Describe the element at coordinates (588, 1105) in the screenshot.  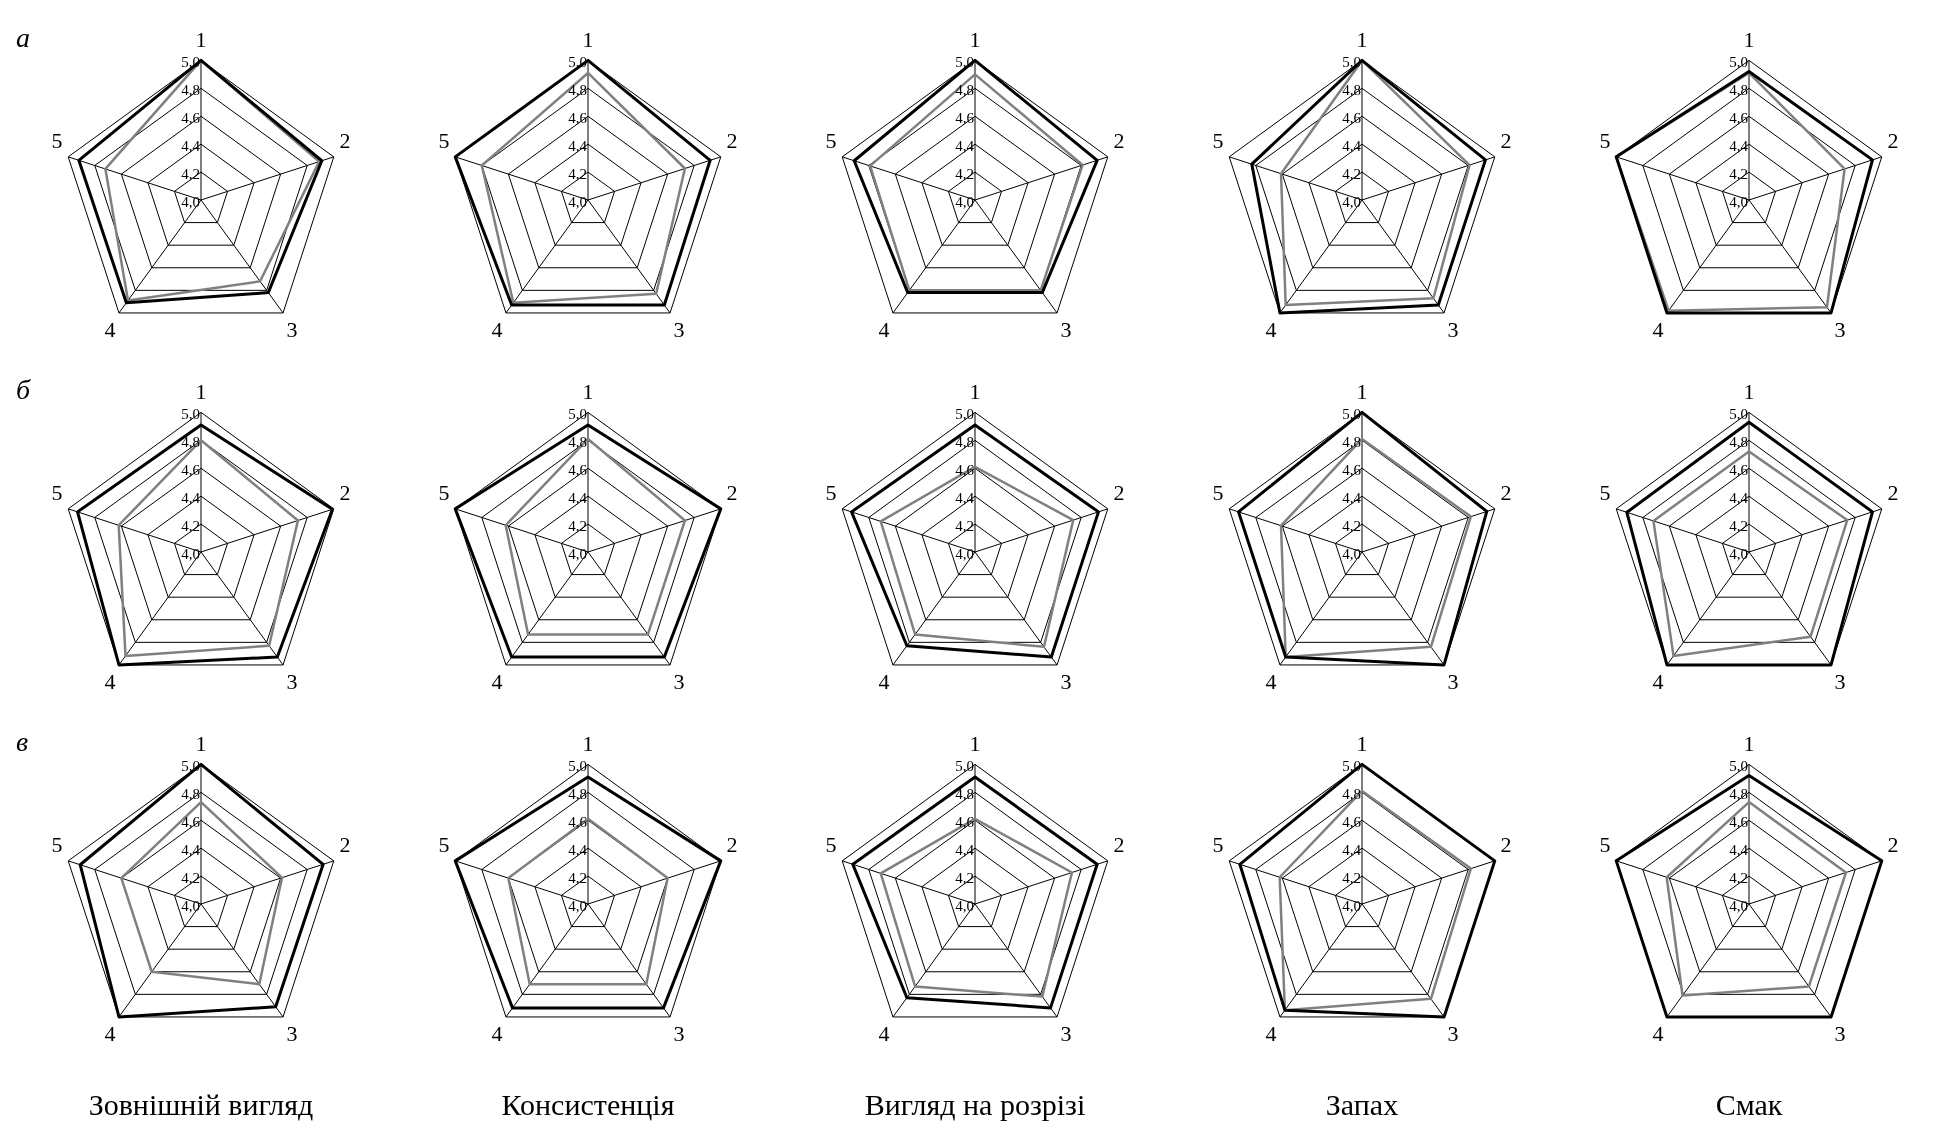
I see `text: Консистенція` at that location.